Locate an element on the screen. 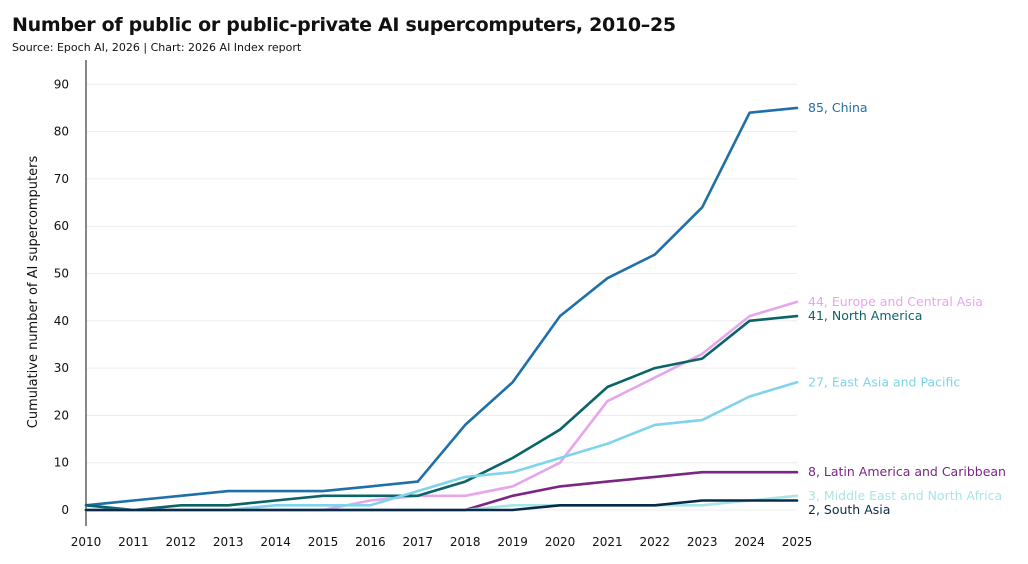  x-tick-label: 2016 is located at coordinates (370, 542).